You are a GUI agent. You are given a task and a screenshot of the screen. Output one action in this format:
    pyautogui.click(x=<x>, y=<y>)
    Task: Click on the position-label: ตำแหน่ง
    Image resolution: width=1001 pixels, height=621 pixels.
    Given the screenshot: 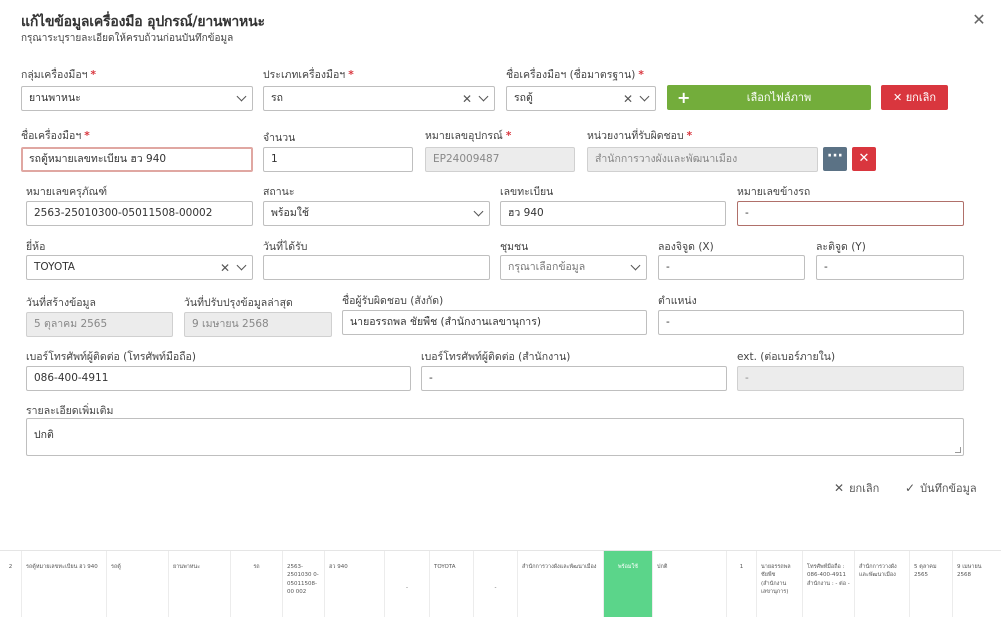 What is the action you would take?
    pyautogui.click(x=677, y=301)
    